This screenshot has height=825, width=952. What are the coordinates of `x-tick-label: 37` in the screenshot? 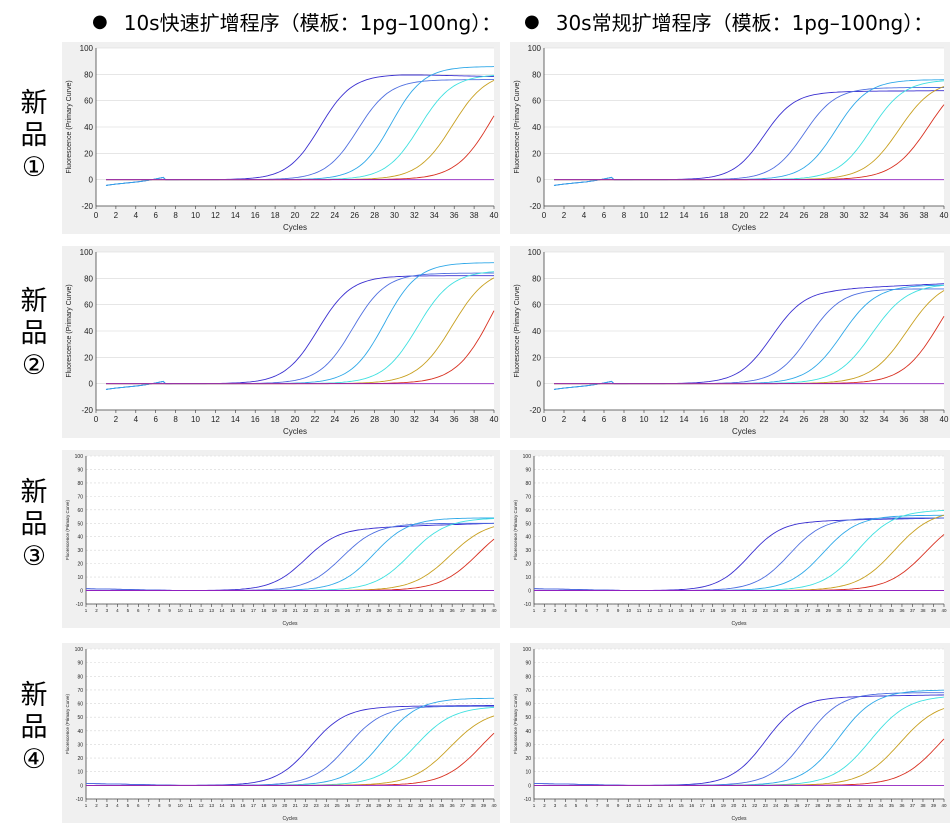 It's located at (913, 610).